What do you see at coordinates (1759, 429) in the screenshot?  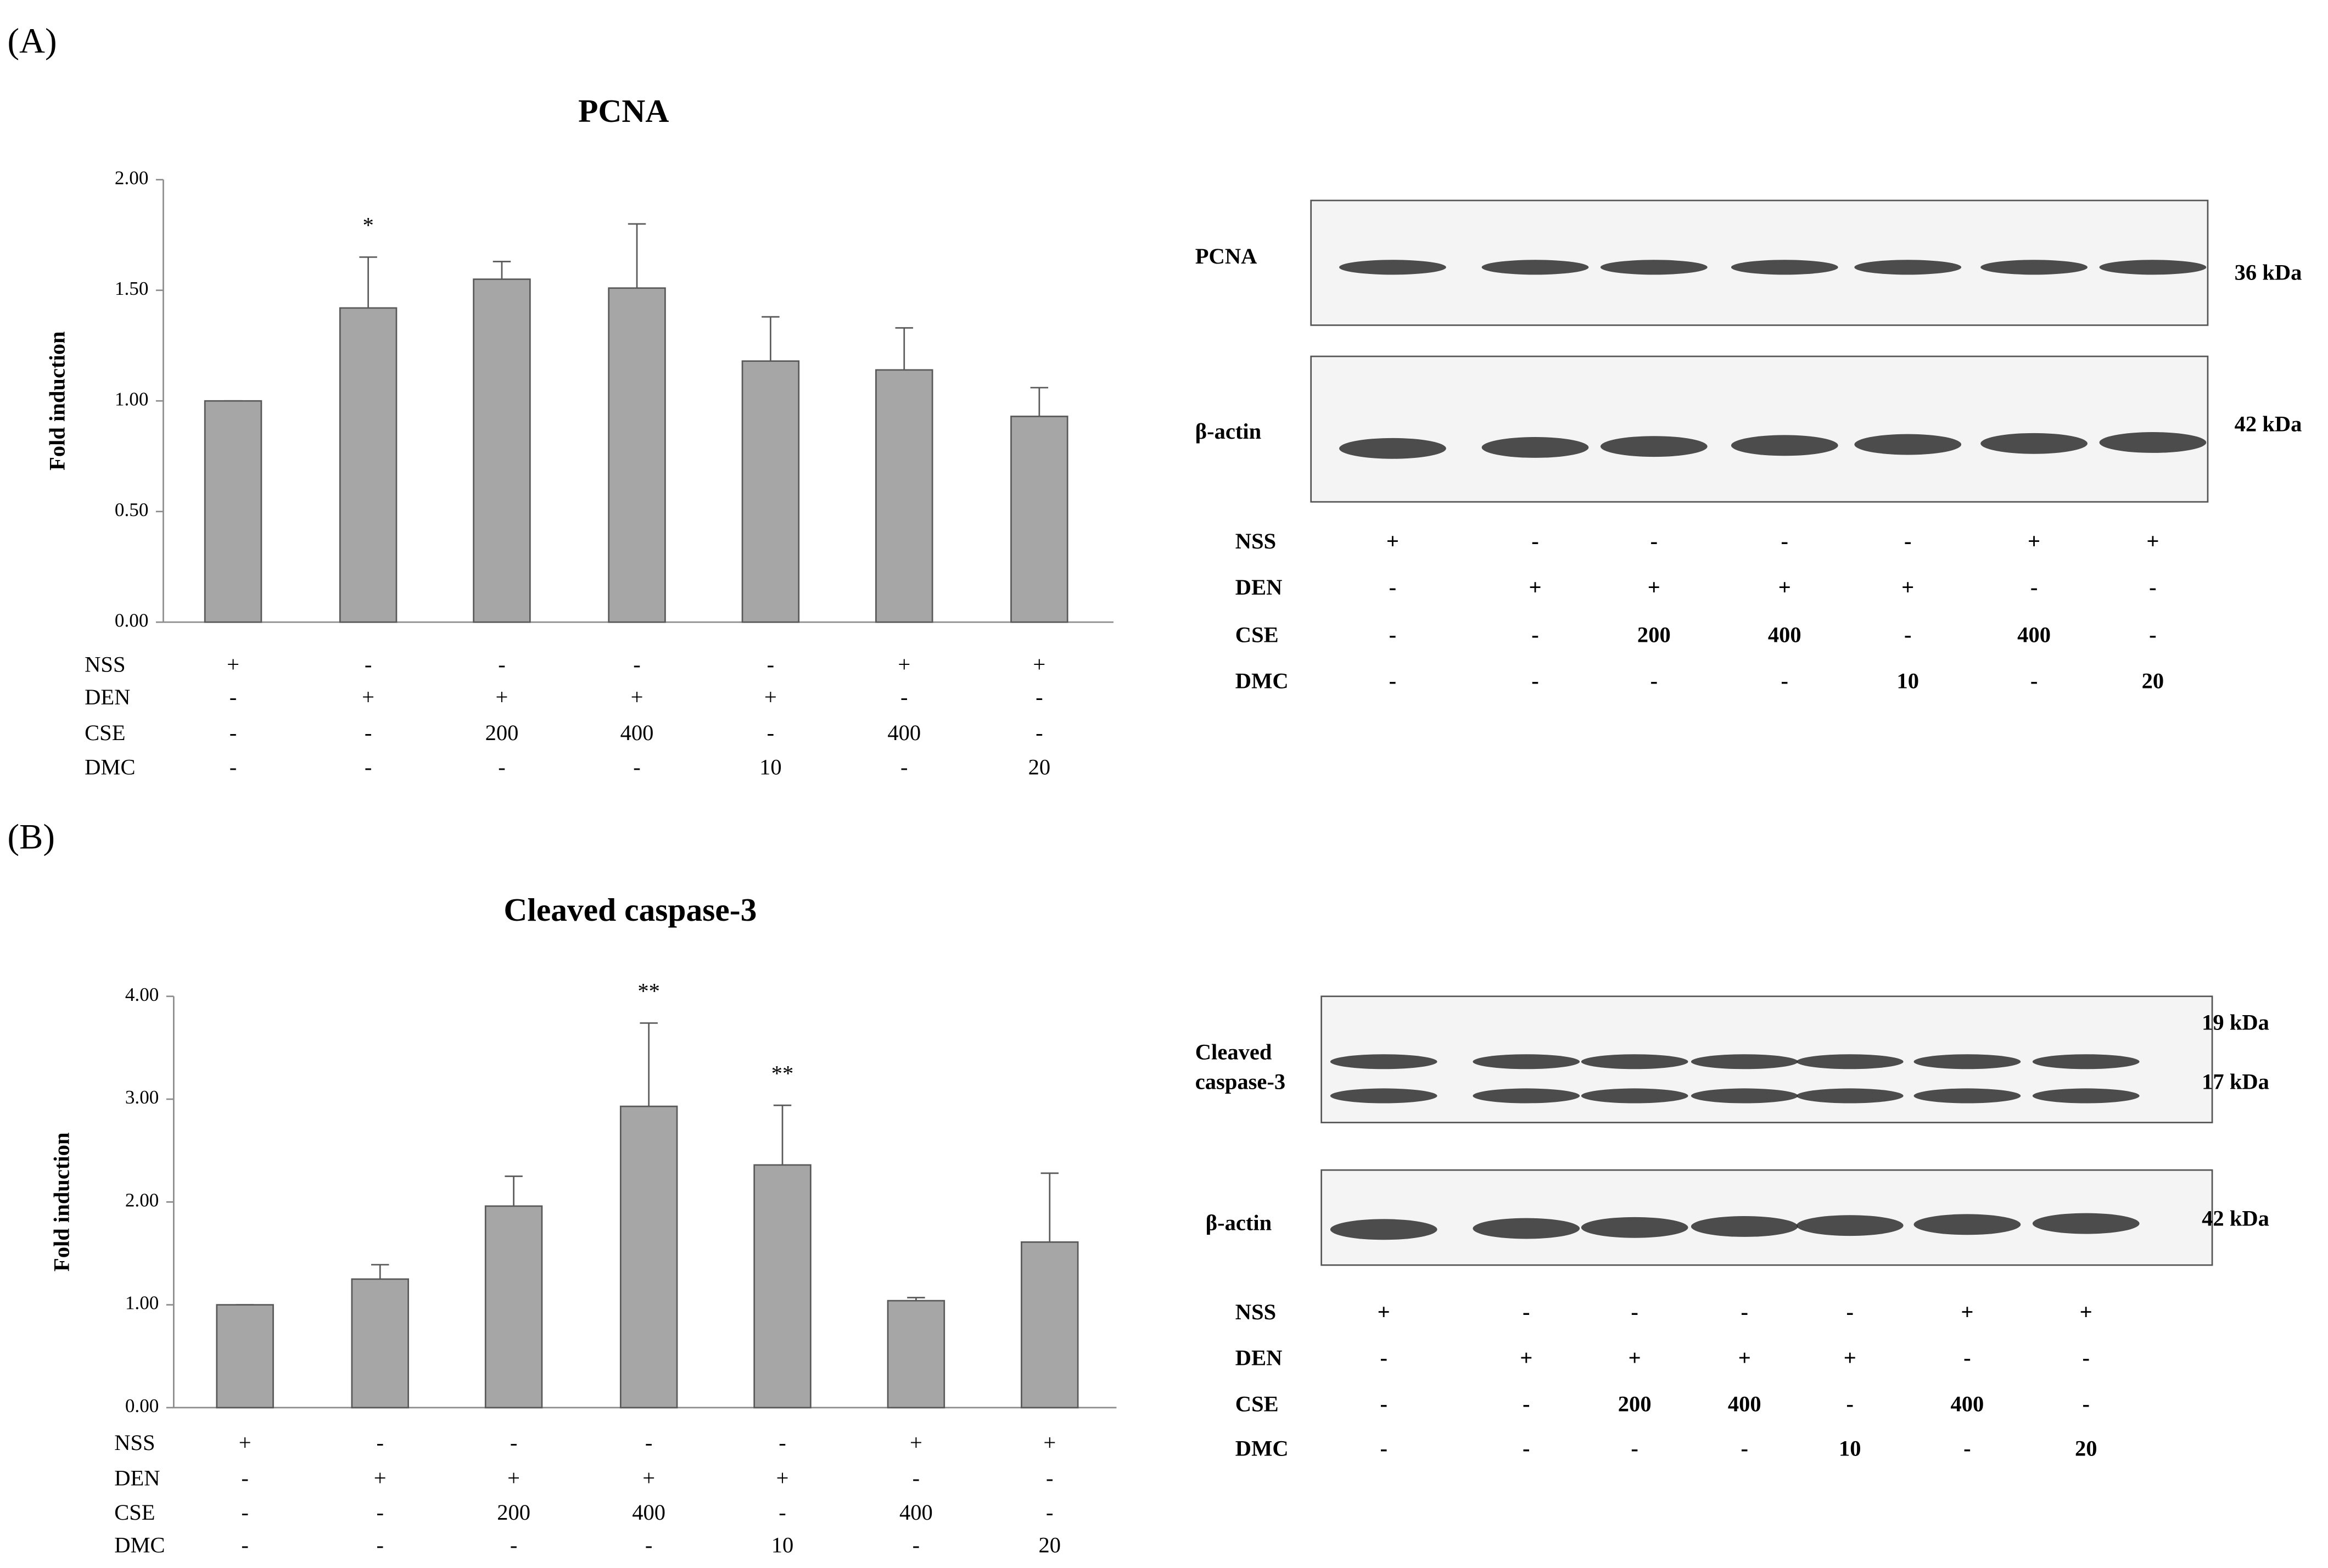 I see `blot-frame` at bounding box center [1759, 429].